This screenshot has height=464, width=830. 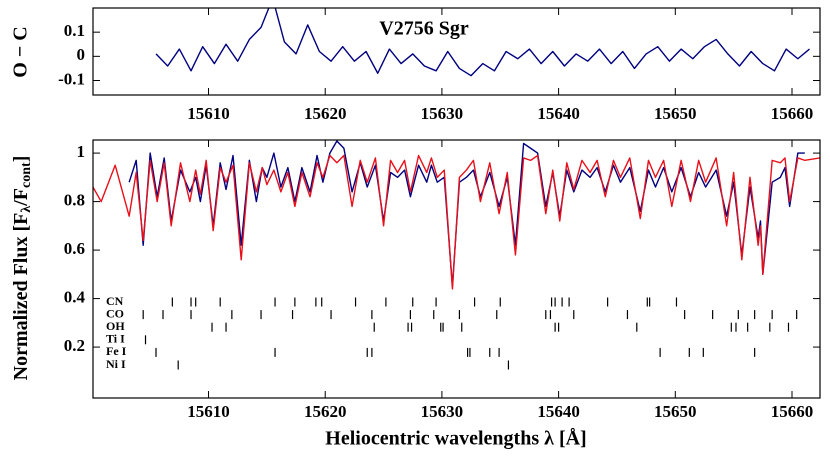 What do you see at coordinates (21, 51) in the screenshot?
I see `y-axis-label: O − C` at bounding box center [21, 51].